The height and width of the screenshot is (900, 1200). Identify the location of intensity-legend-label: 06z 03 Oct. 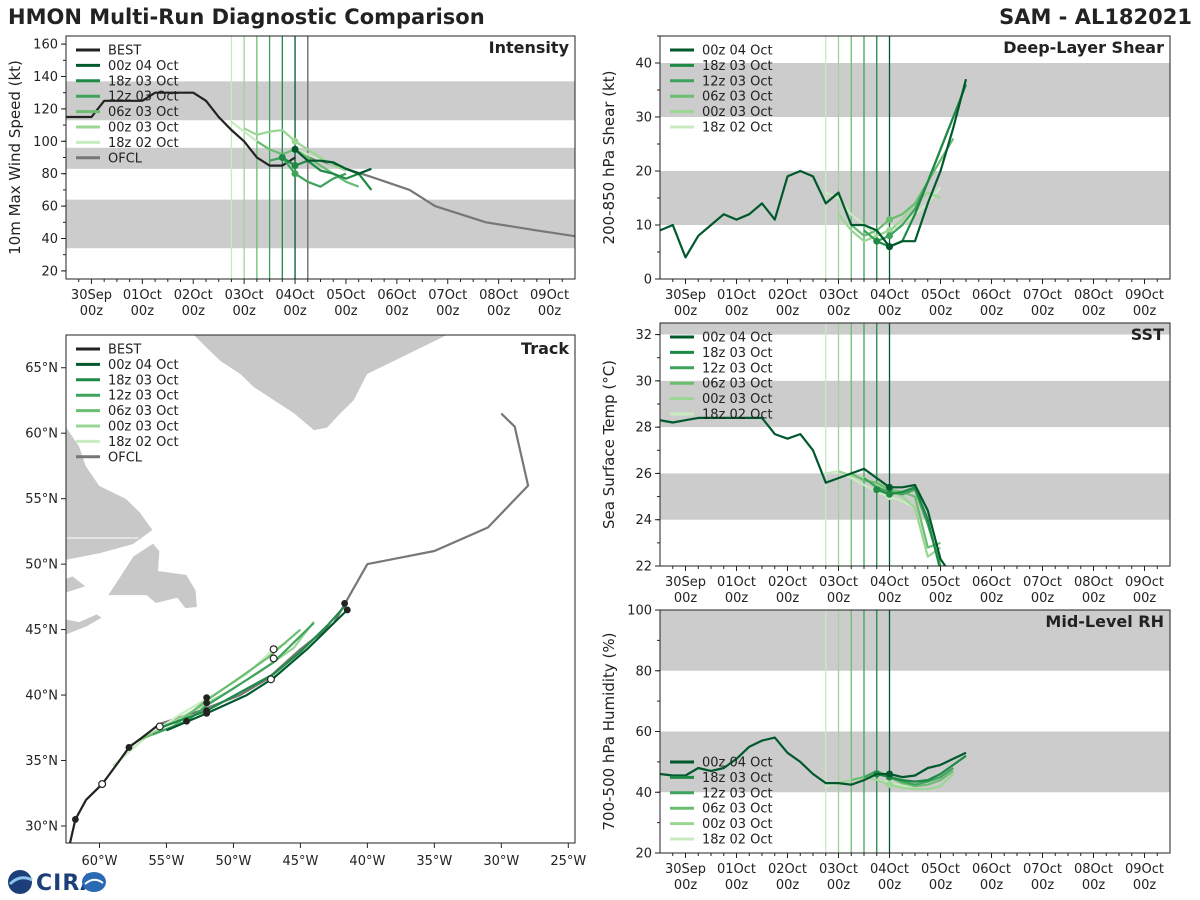
(143, 112).